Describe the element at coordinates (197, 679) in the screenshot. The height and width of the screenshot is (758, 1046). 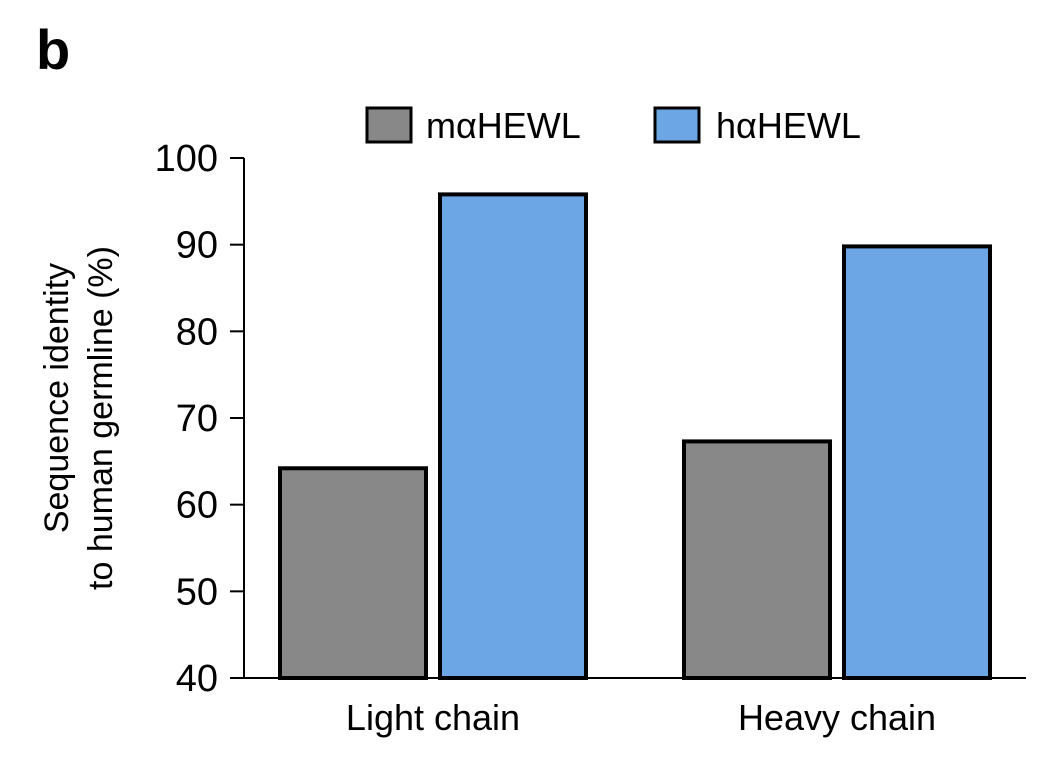
I see `y-tick-label: 40` at that location.